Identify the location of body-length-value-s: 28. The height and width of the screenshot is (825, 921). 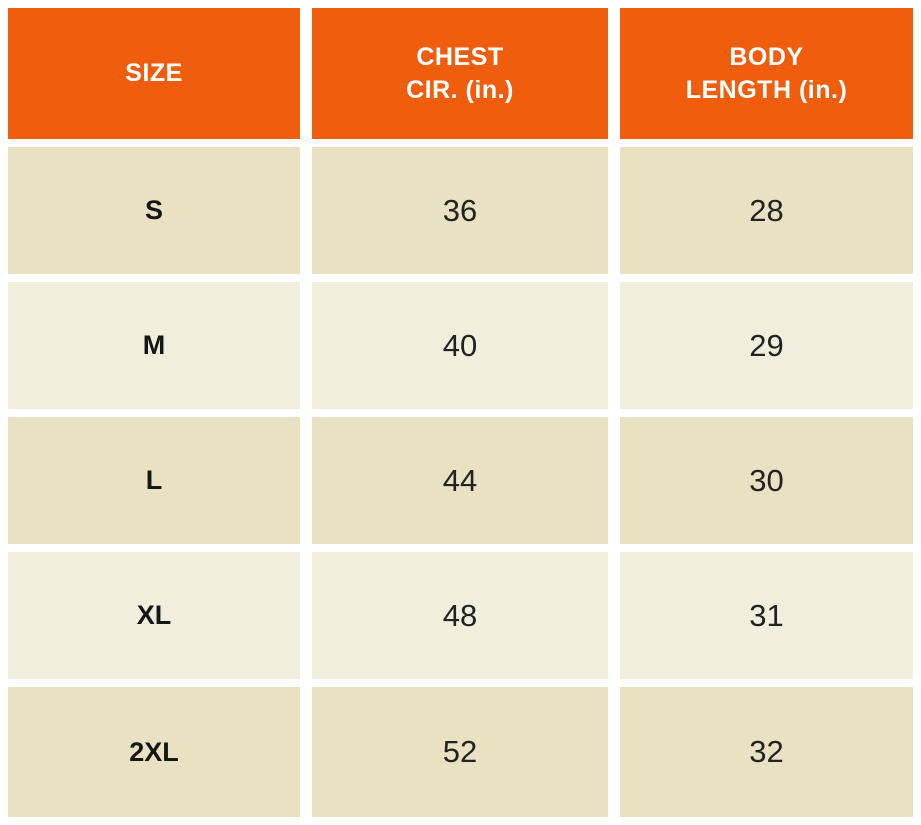
(766, 210).